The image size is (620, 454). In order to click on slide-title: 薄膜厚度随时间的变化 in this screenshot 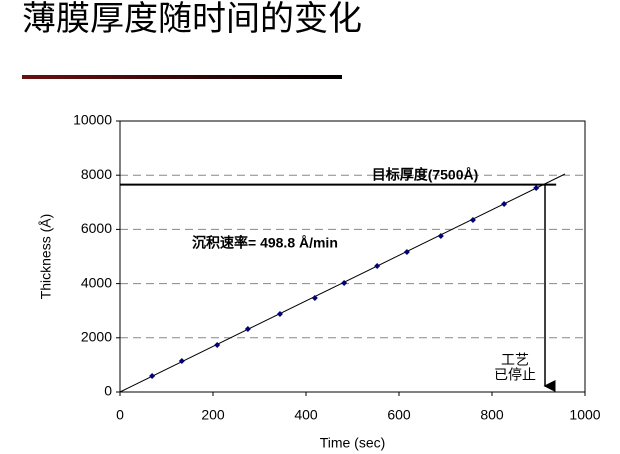, I will do `click(192, 19)`.